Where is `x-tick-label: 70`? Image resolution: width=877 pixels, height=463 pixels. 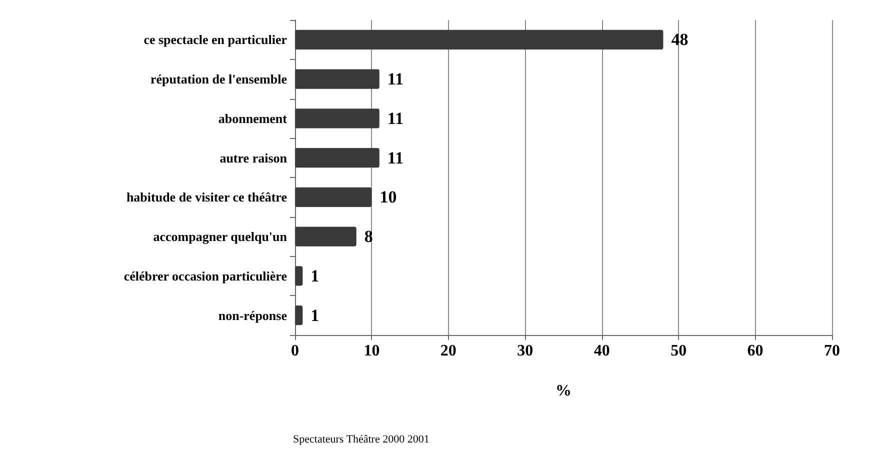
x-tick-label: 70 is located at coordinates (832, 351).